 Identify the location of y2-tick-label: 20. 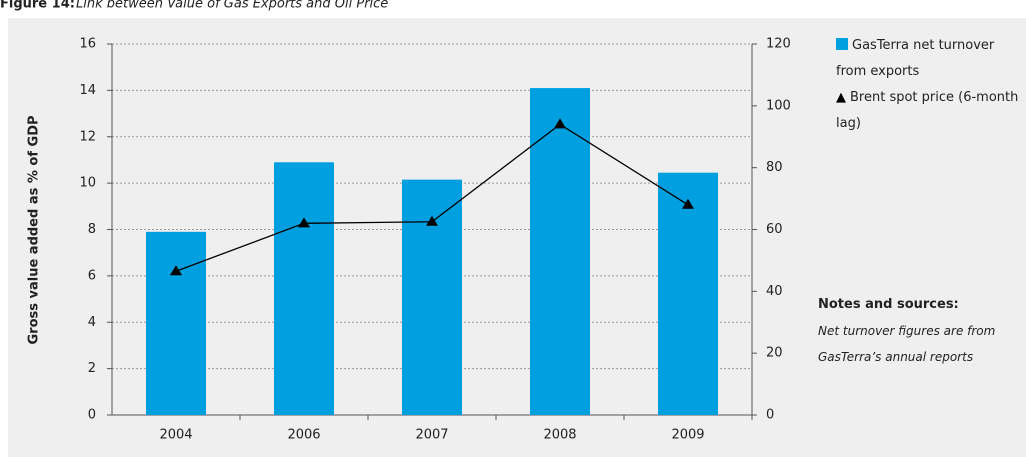
(774, 353).